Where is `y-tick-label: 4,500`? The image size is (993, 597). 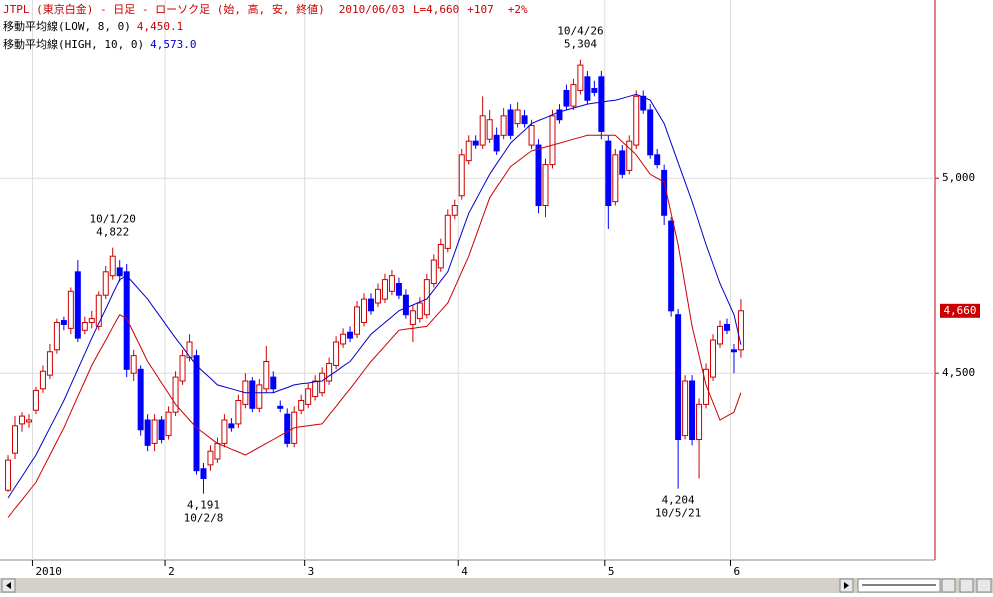 y-tick-label: 4,500 is located at coordinates (958, 372).